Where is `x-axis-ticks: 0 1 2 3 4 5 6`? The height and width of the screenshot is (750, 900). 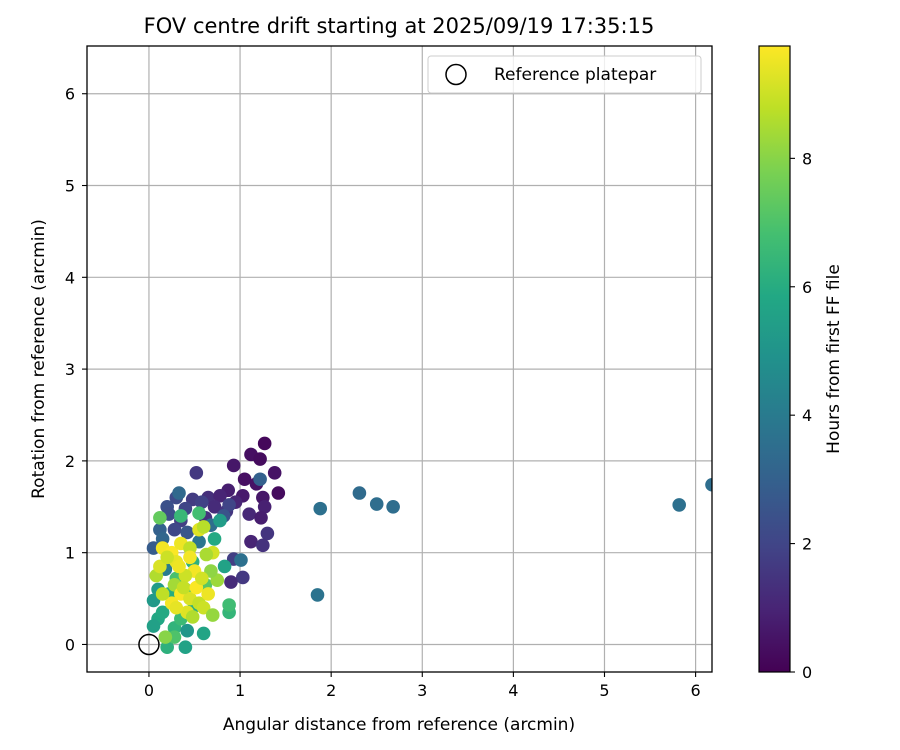
x-axis-ticks: 0 1 2 3 4 5 6 is located at coordinates (422, 686).